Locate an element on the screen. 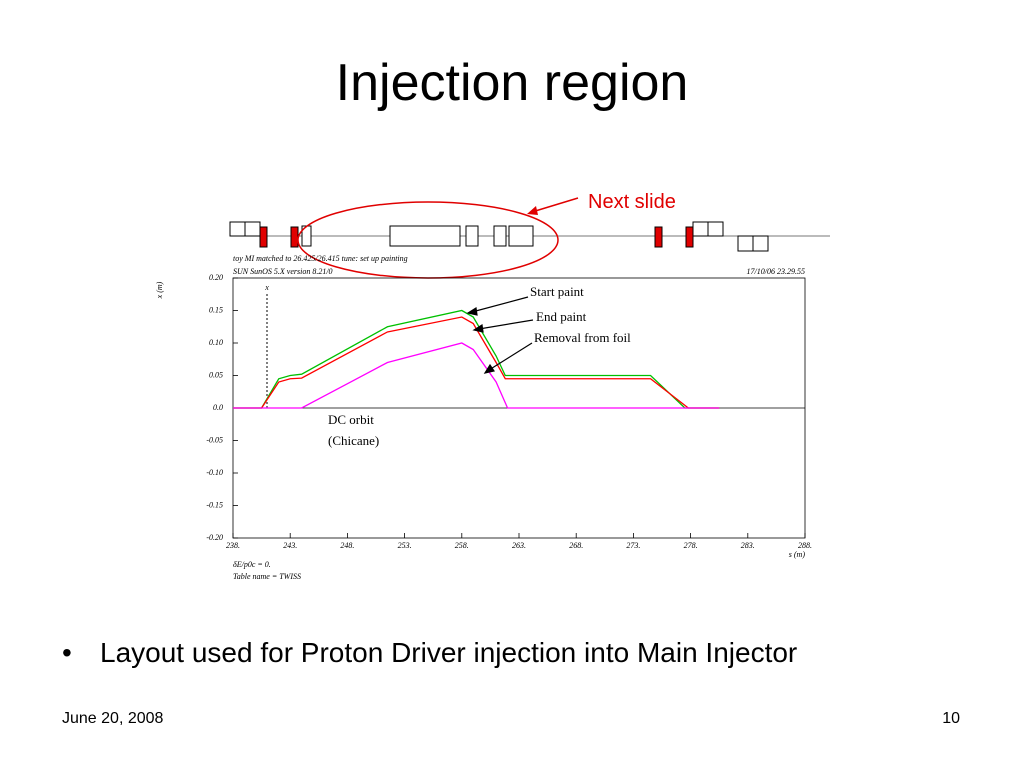  plot-footer: Table name = TWISS is located at coordinates (267, 576).